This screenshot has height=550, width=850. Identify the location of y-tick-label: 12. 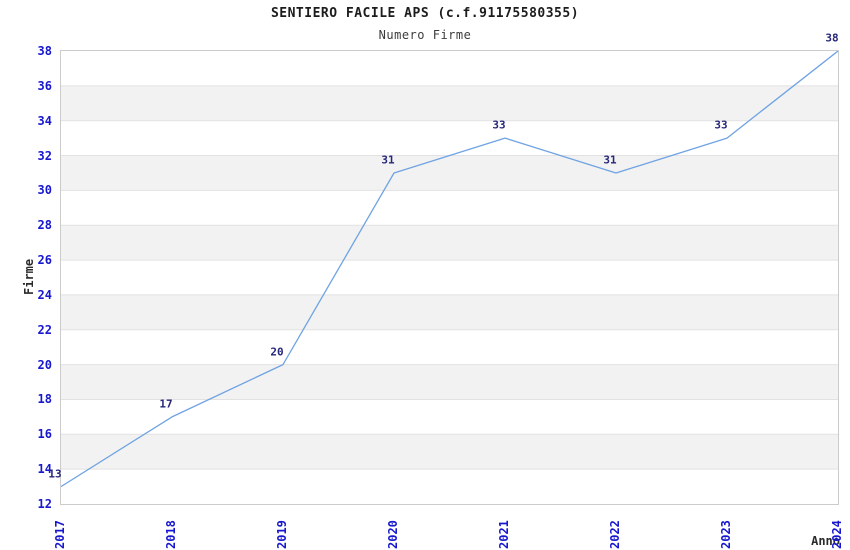
(44, 504).